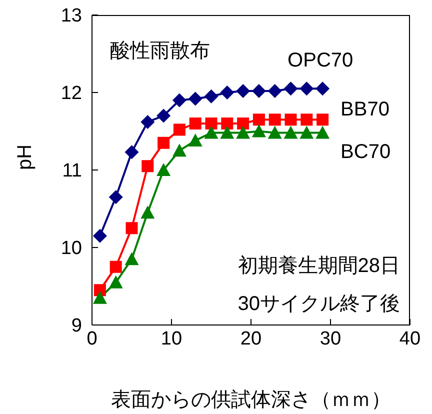  I want to click on x-tick-label: 30, so click(331, 339).